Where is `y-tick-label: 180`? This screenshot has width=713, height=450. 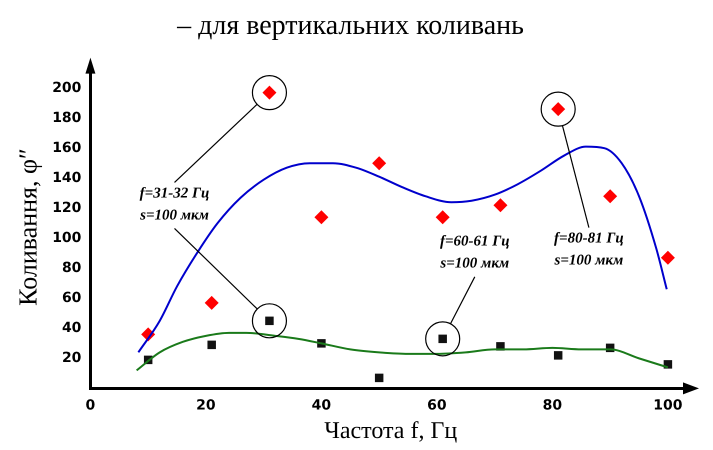
y-tick-label: 180 is located at coordinates (67, 118).